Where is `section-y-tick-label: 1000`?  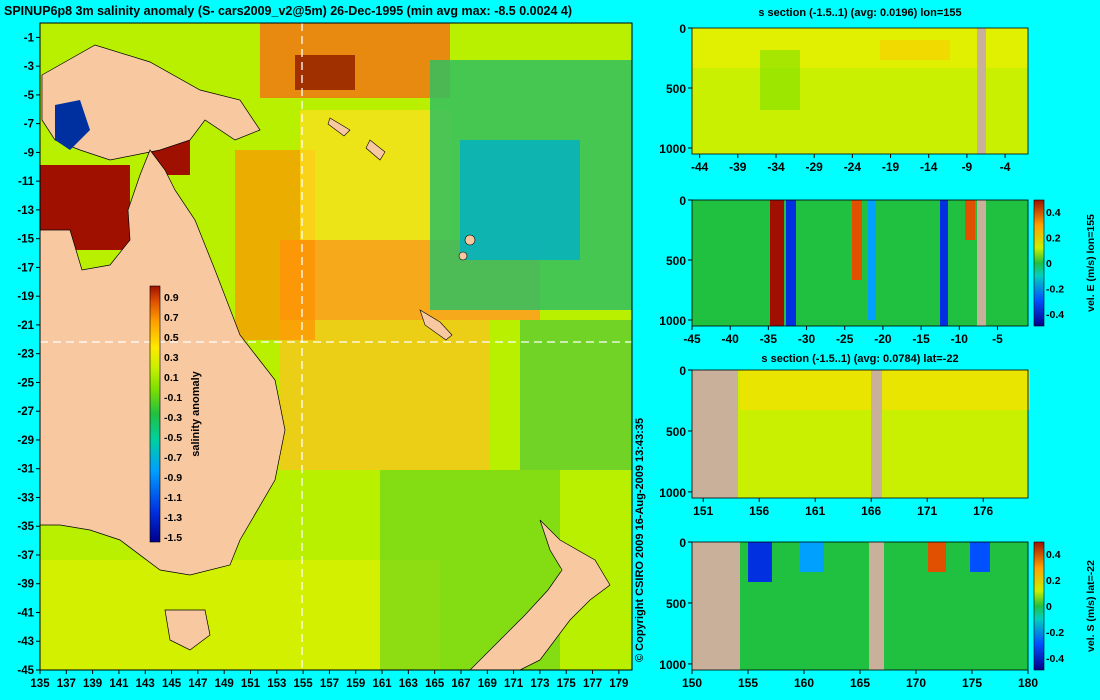
section-y-tick-label: 1000 is located at coordinates (672, 493).